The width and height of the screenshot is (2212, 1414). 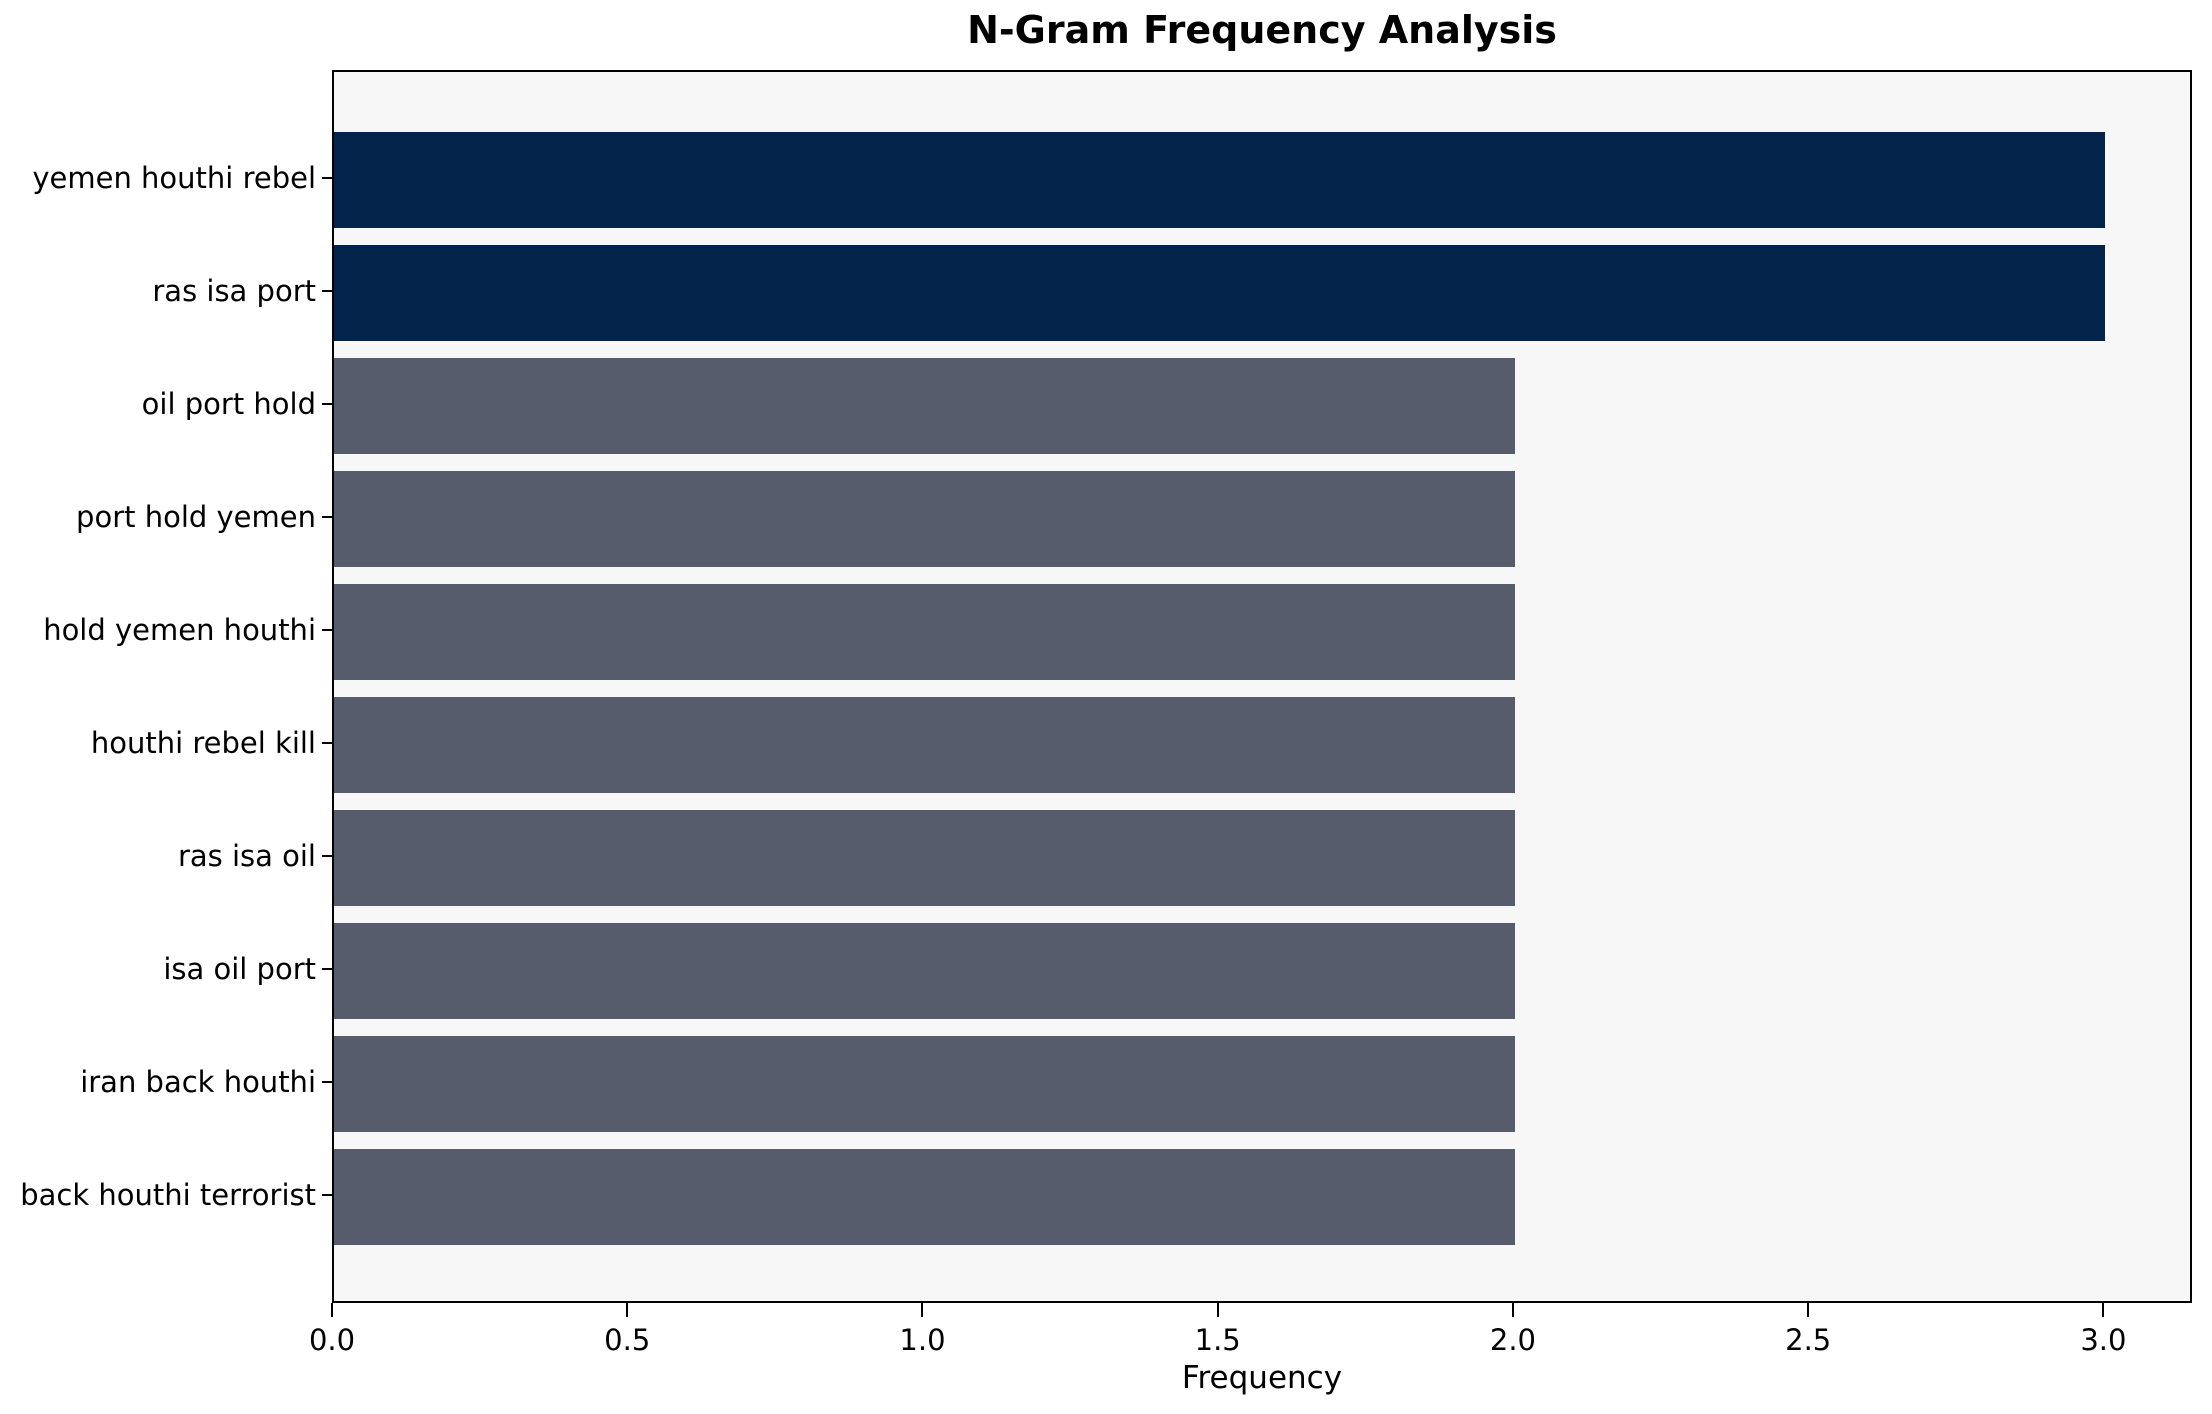 I want to click on x-tick-label: 0.5, so click(x=627, y=1340).